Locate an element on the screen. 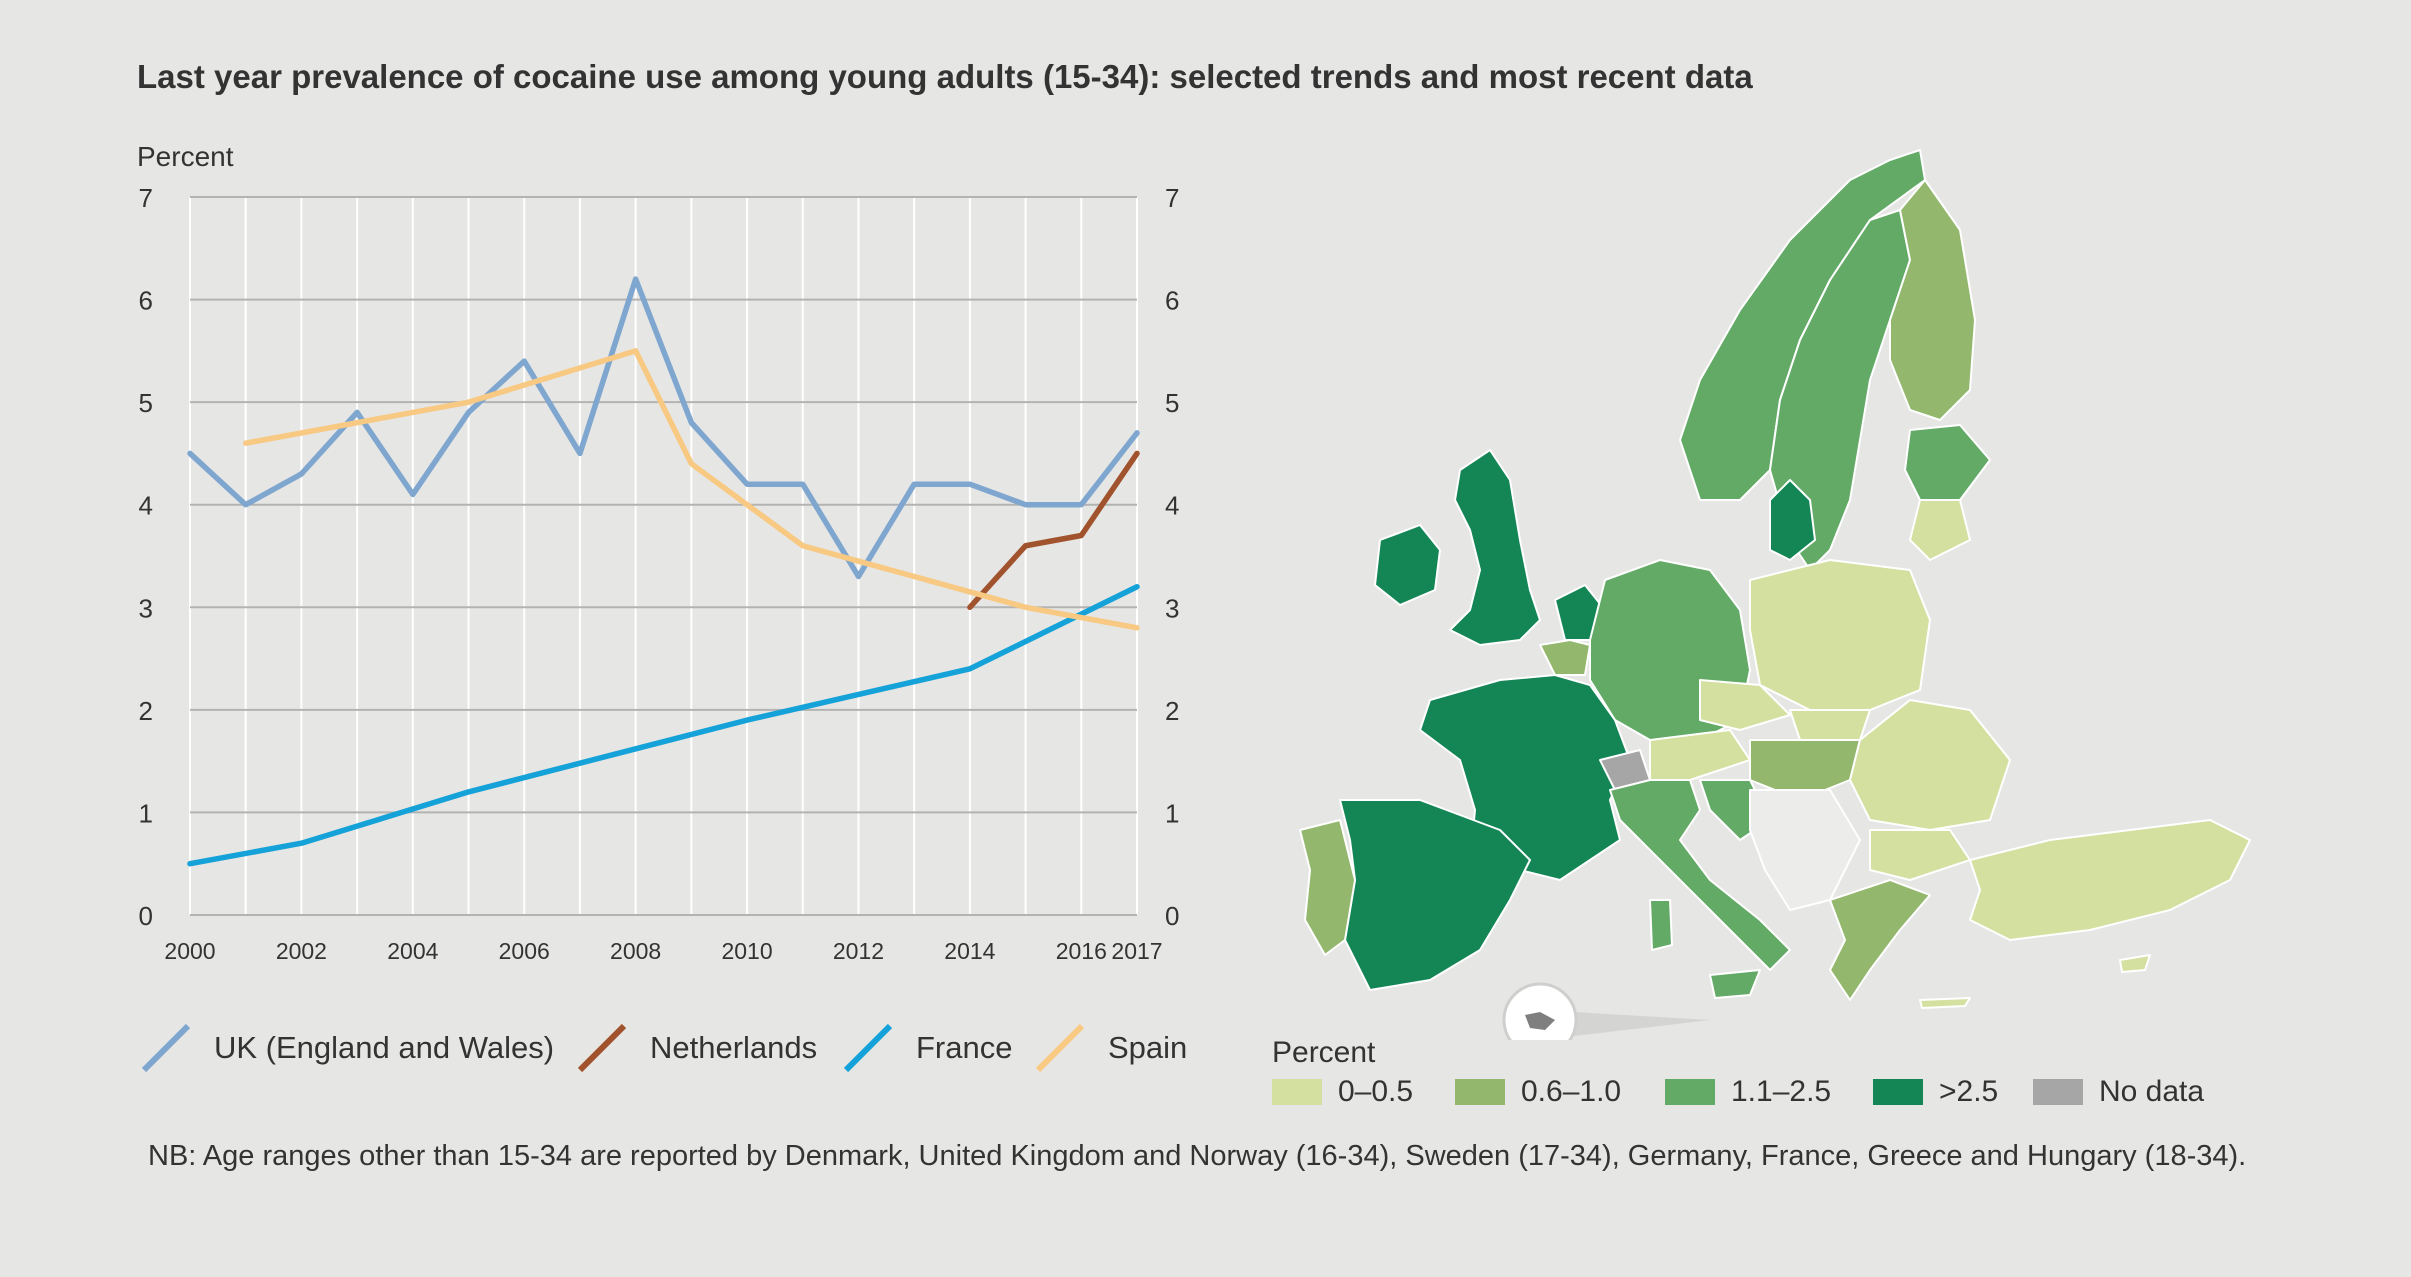  map-legend-label: 1.1–2.5 is located at coordinates (1781, 1091).